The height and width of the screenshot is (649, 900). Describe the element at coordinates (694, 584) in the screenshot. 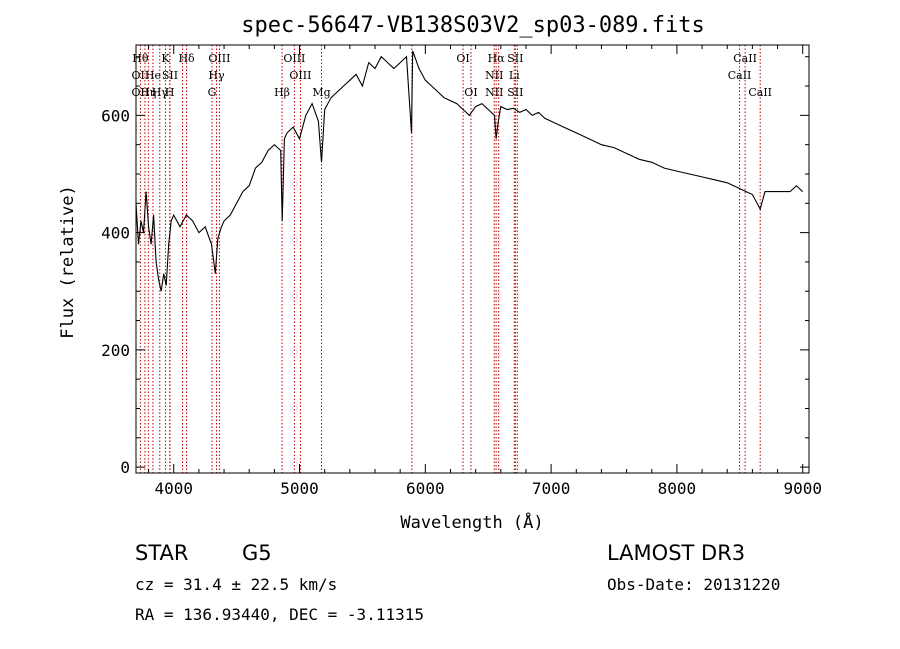

I see `obs-date: Obs-Date: 20131220` at that location.